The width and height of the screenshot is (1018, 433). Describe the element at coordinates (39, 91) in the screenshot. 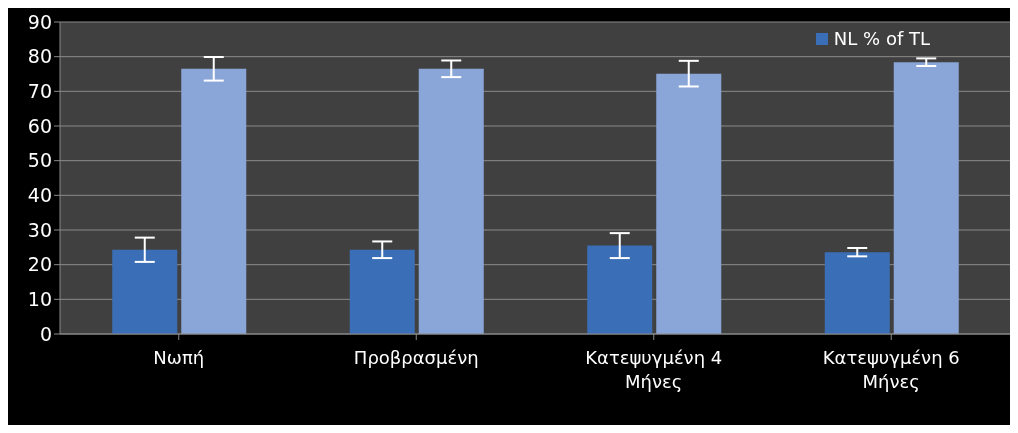

I see `y-tick-label: 70` at that location.